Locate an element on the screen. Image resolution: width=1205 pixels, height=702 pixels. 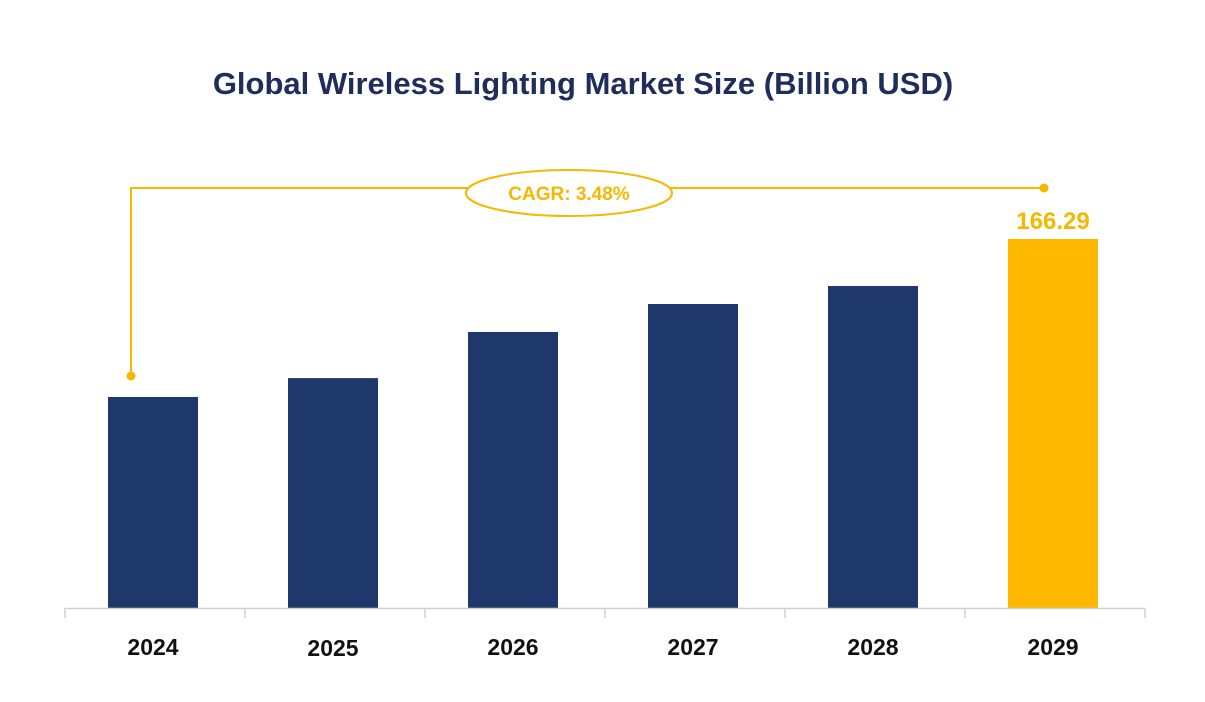
x-tick-label: 2024 is located at coordinates (152, 647).